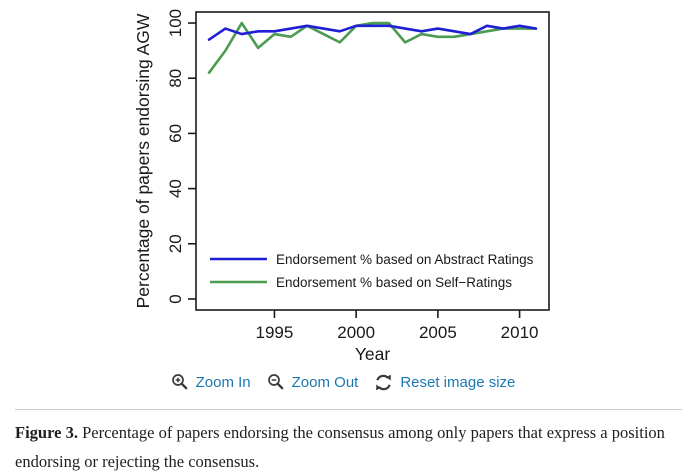 The width and height of the screenshot is (686, 475). I want to click on zoom-in-label: Zoom In, so click(223, 382).